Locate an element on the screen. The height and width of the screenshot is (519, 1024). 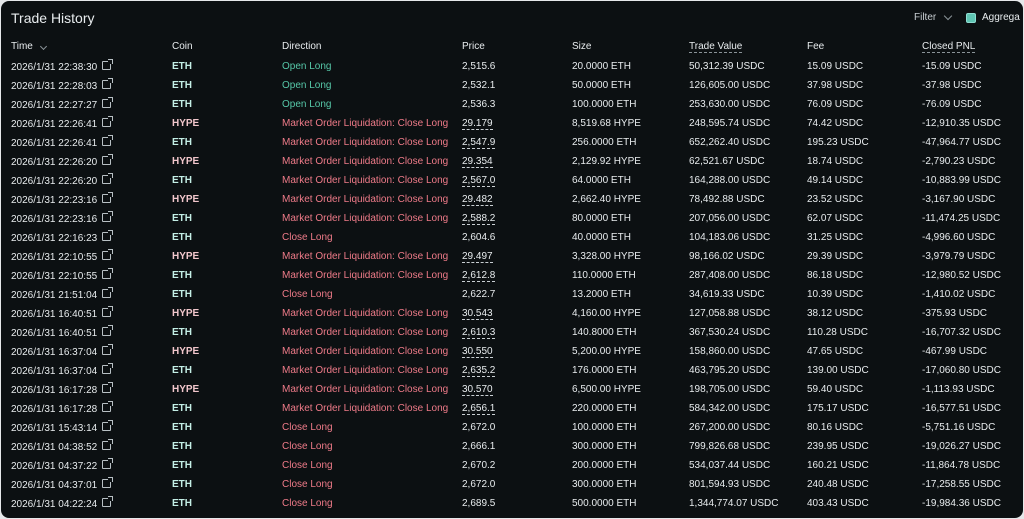
trade-size: 4,160.00 HYPE is located at coordinates (606, 313).